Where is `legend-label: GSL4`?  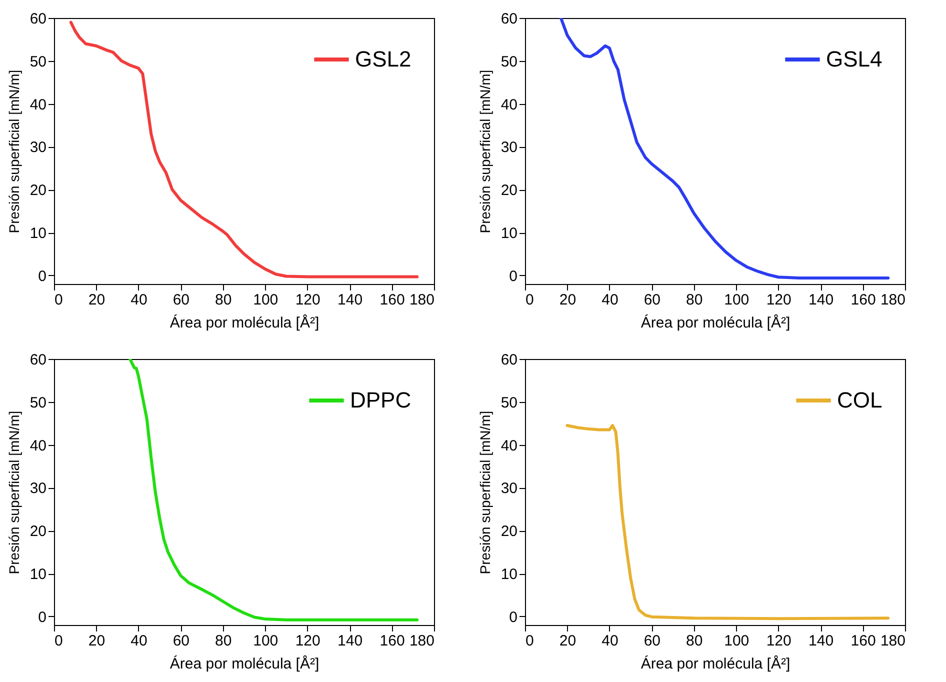 legend-label: GSL4 is located at coordinates (854, 59).